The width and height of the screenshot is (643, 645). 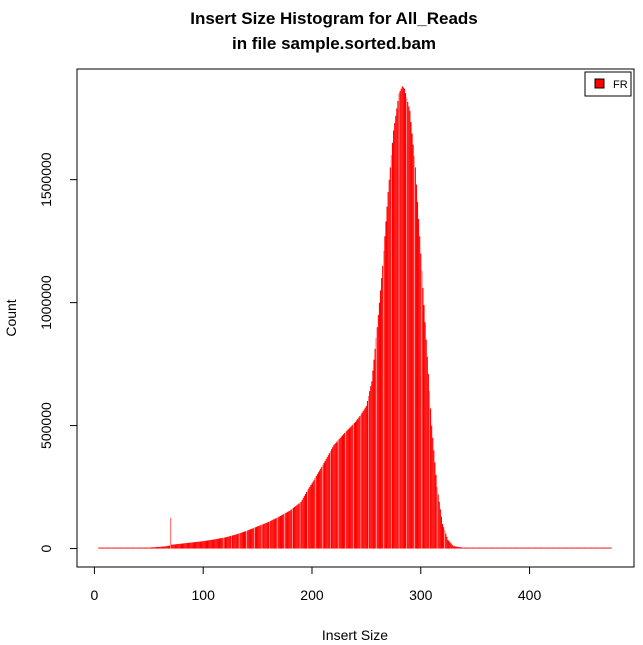 I want to click on chart-title: Insert Size Histogram for All_Reads, so click(x=334, y=18).